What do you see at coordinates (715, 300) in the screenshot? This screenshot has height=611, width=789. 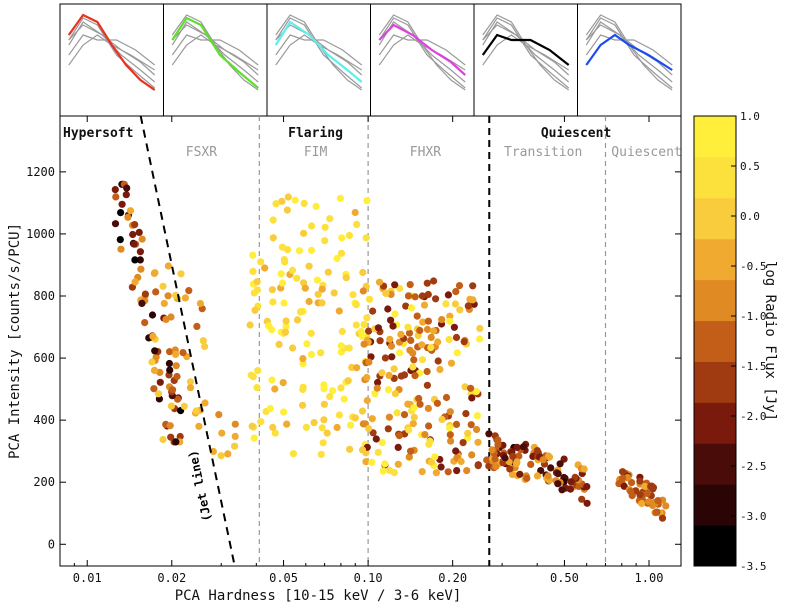 I see `colorbar-band` at bounding box center [715, 300].